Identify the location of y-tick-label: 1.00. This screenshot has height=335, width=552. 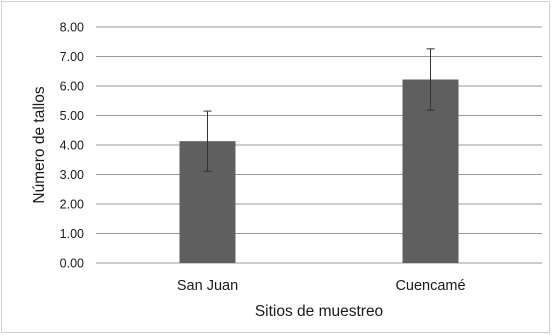
(72, 234).